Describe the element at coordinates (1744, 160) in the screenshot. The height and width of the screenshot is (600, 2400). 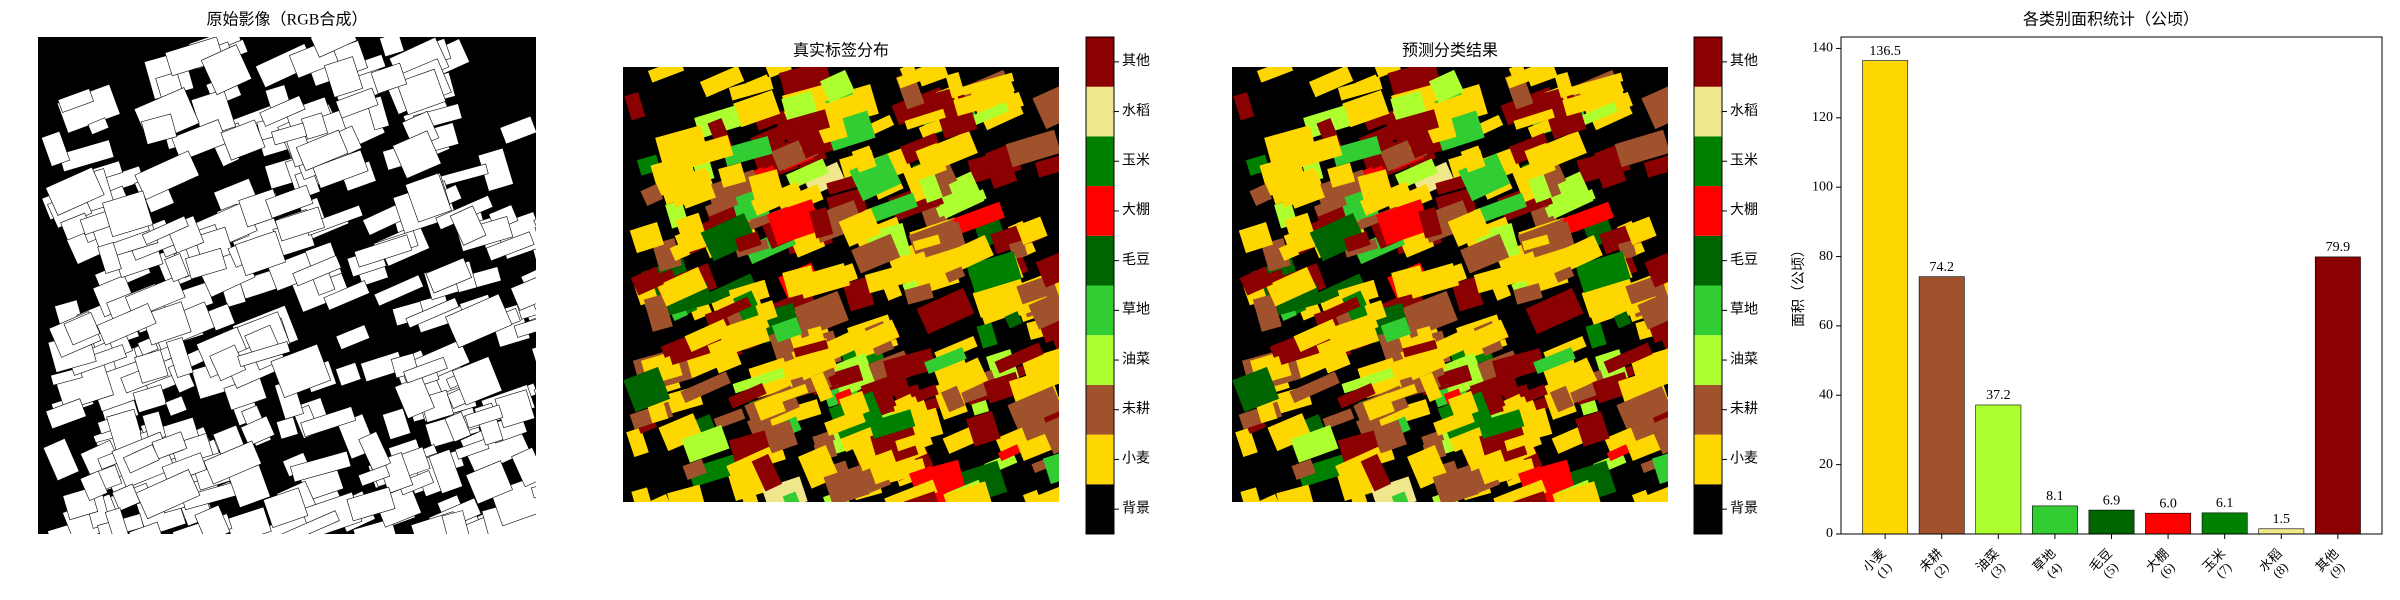
I see `colorbar-label: 玉米` at that location.